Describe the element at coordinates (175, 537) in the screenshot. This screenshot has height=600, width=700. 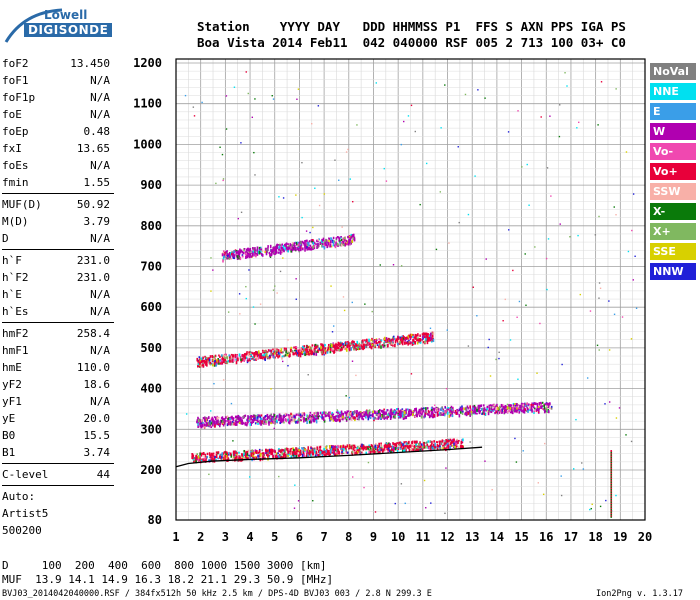
I see `x-tick-label: 1` at that location.